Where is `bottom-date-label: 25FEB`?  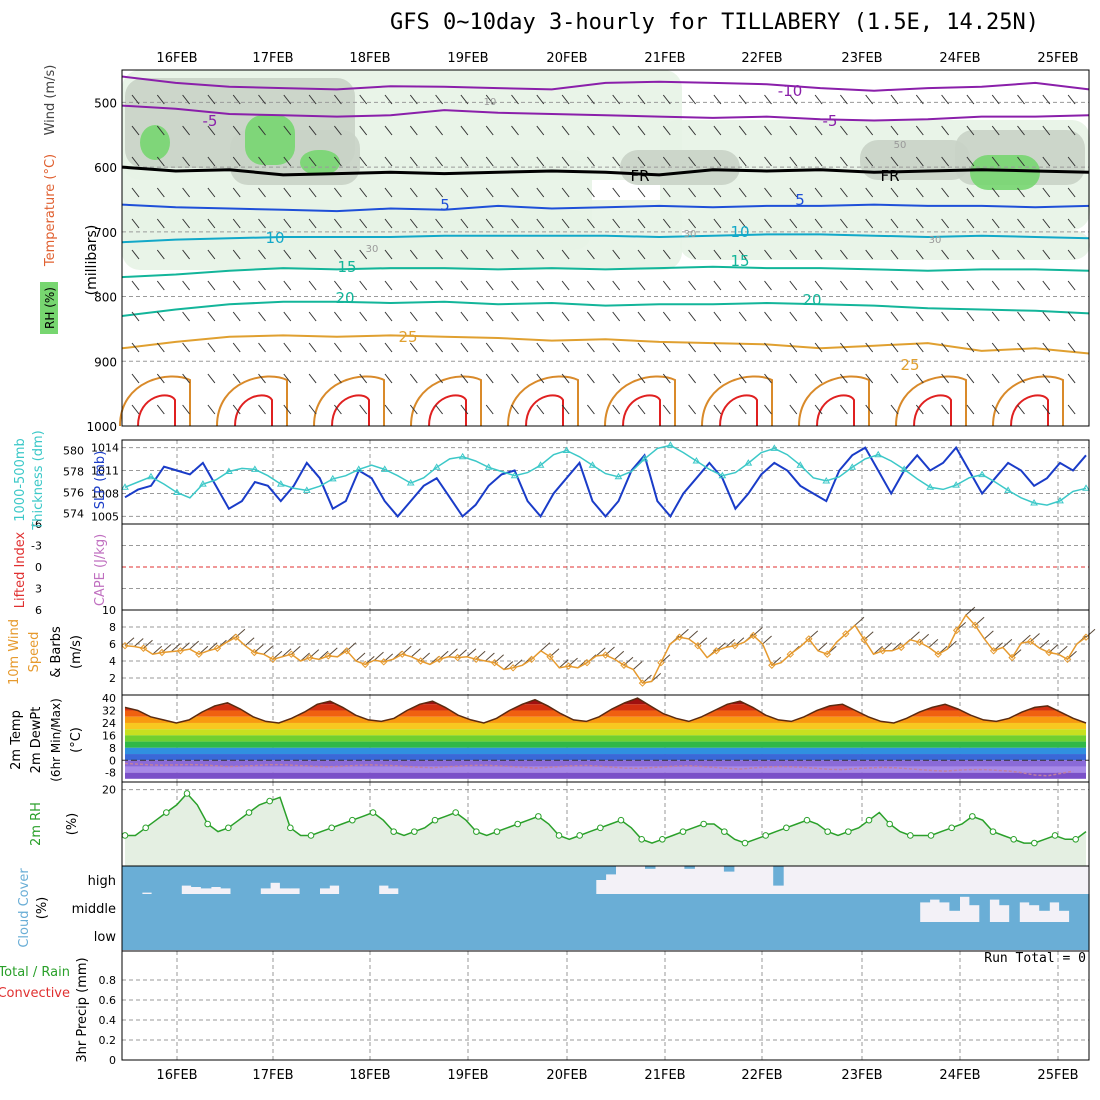
bottom-date-label: 25FEB is located at coordinates (1057, 1075).